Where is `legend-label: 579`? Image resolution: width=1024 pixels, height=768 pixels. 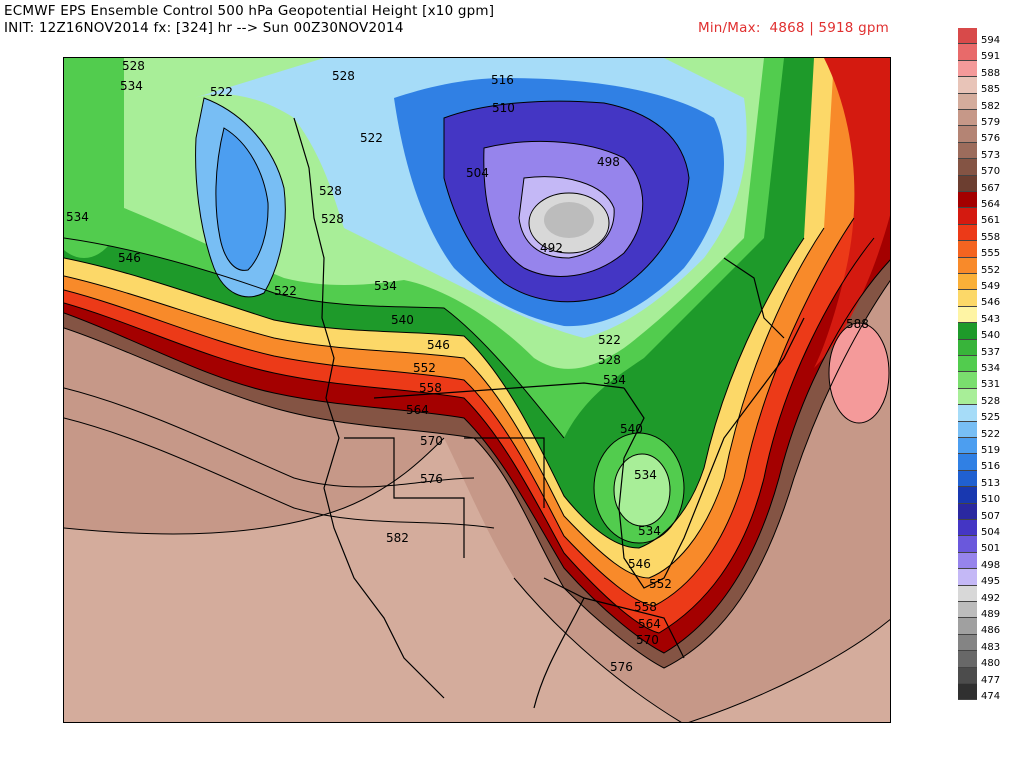
legend-label: 579 is located at coordinates (991, 122).